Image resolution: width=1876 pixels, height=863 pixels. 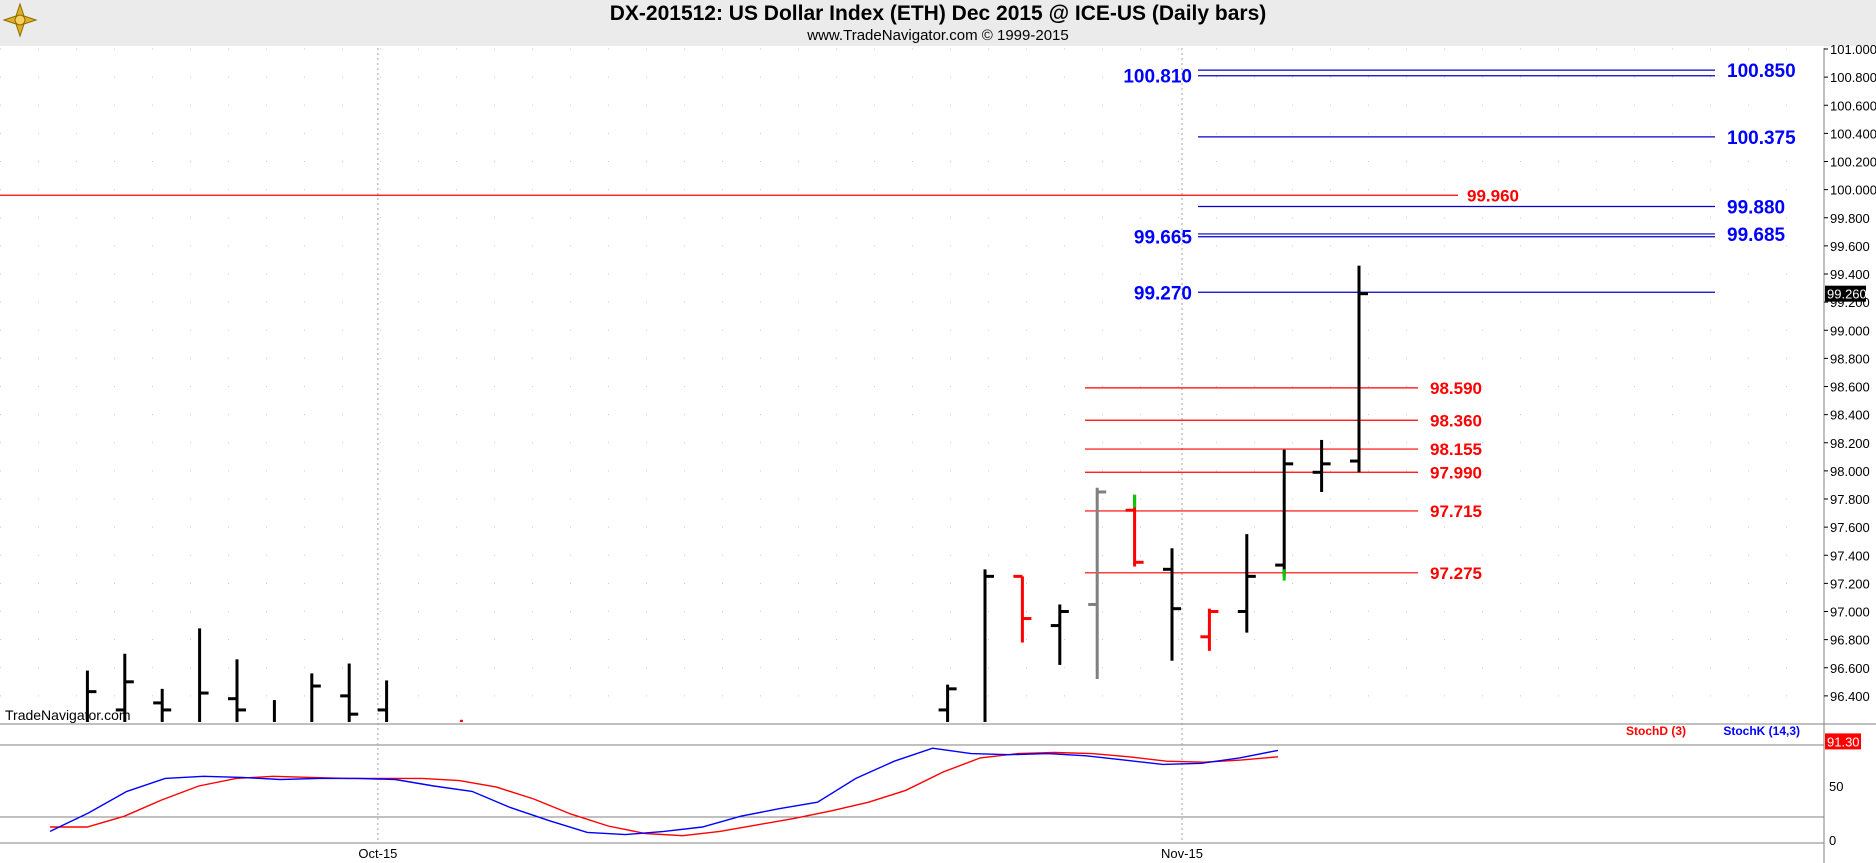 What do you see at coordinates (1850, 358) in the screenshot?
I see `y-tick-label: 98.800` at bounding box center [1850, 358].